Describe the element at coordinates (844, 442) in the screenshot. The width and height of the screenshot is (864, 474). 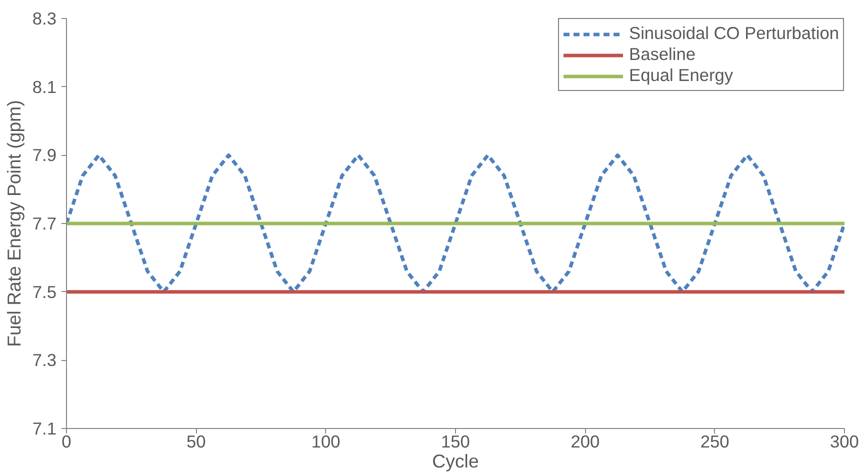
I see `x-tick-label: 300` at that location.